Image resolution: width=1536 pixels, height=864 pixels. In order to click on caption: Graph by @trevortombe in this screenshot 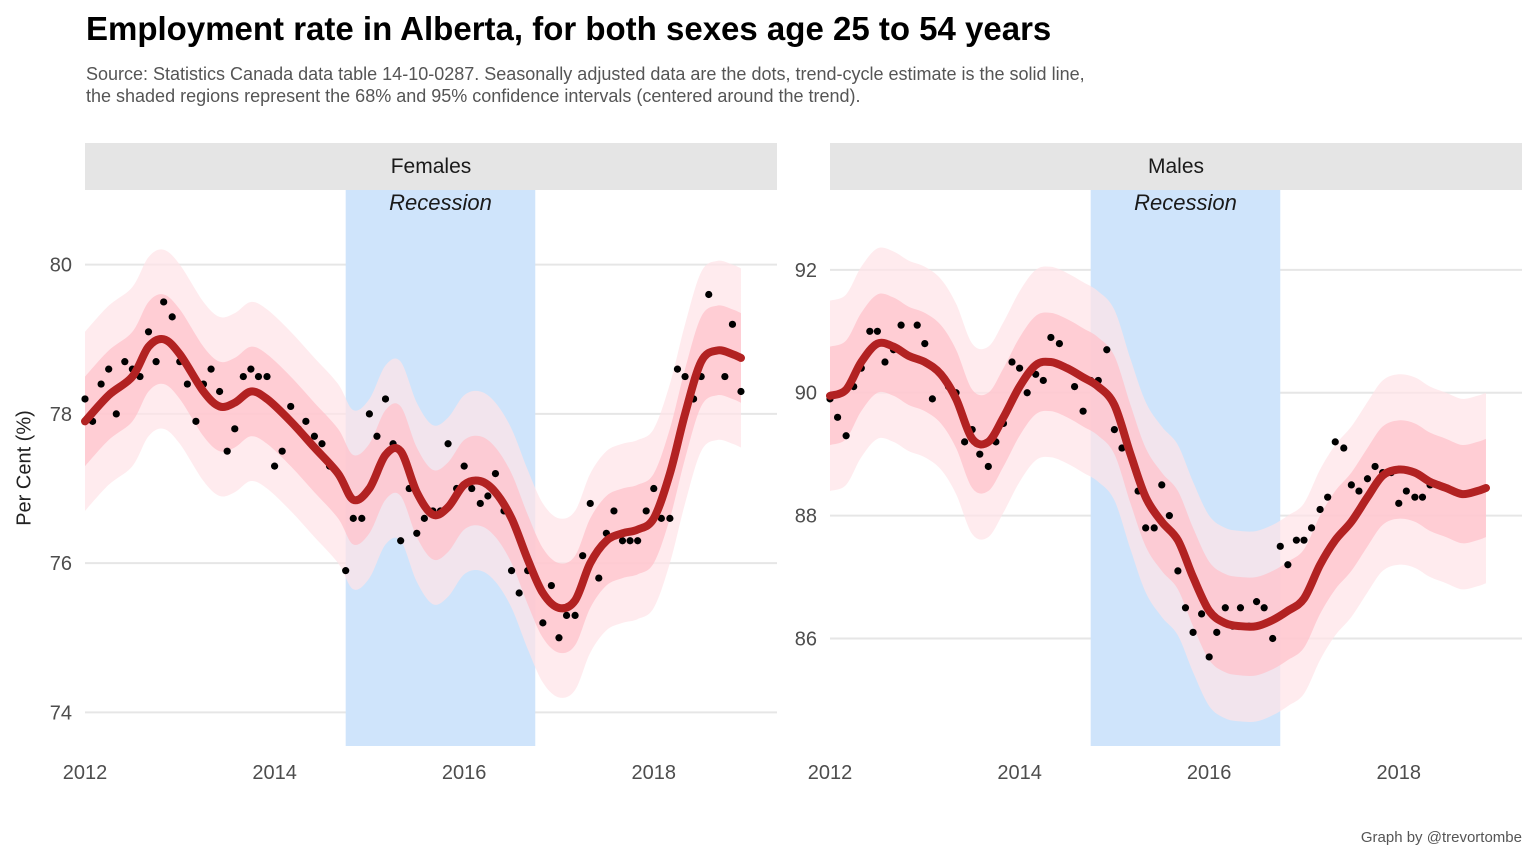, I will do `click(1441, 837)`.